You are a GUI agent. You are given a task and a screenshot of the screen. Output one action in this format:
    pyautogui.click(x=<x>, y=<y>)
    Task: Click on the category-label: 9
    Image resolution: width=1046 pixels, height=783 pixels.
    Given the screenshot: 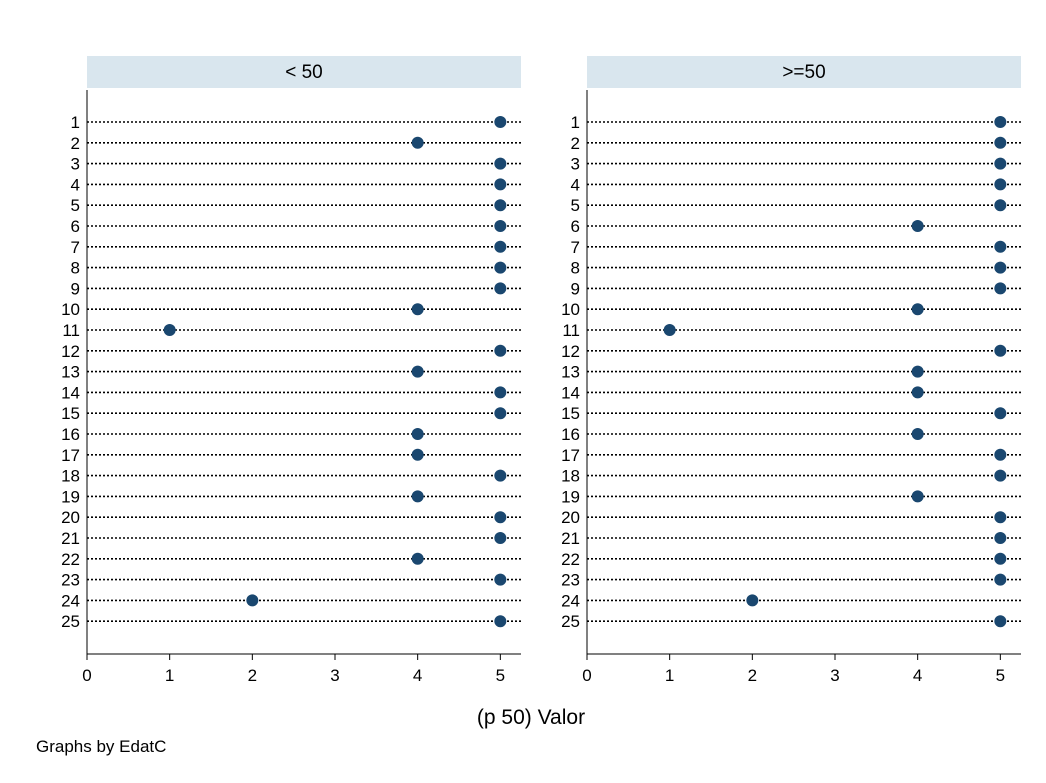 What is the action you would take?
    pyautogui.click(x=575, y=288)
    